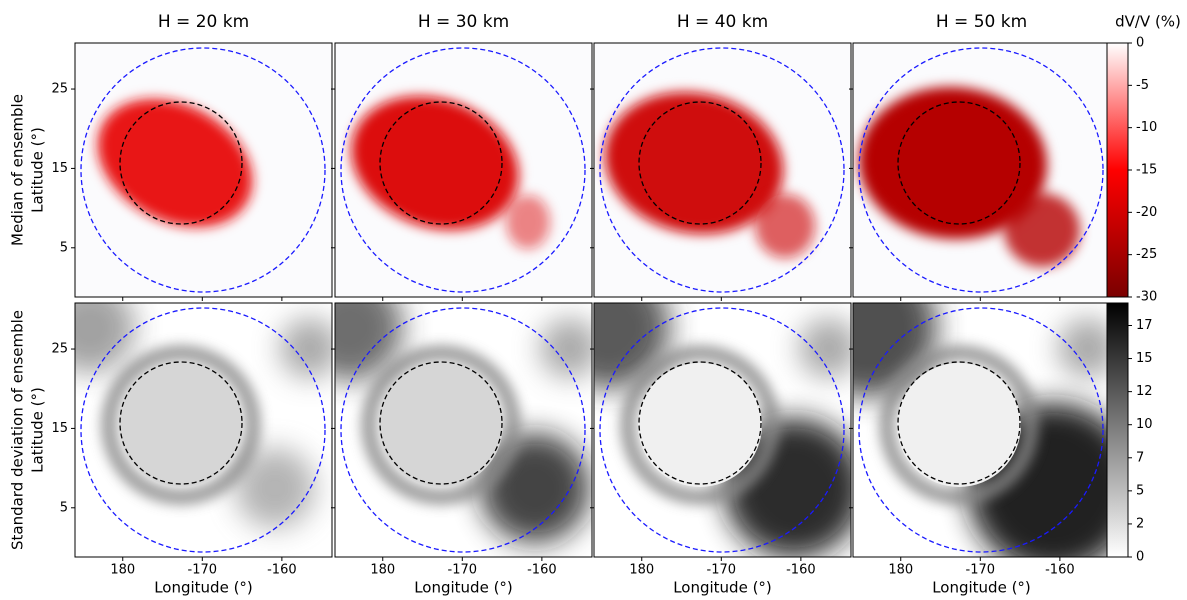 This screenshot has height=600, width=1187. What do you see at coordinates (722, 22) in the screenshot?
I see `column-title: H = 40 km` at bounding box center [722, 22].